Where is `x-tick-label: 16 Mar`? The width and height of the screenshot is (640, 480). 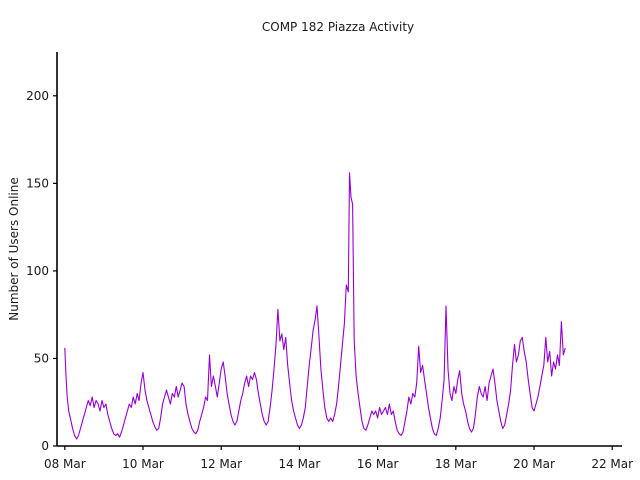 x-tick-label: 16 Mar is located at coordinates (378, 464).